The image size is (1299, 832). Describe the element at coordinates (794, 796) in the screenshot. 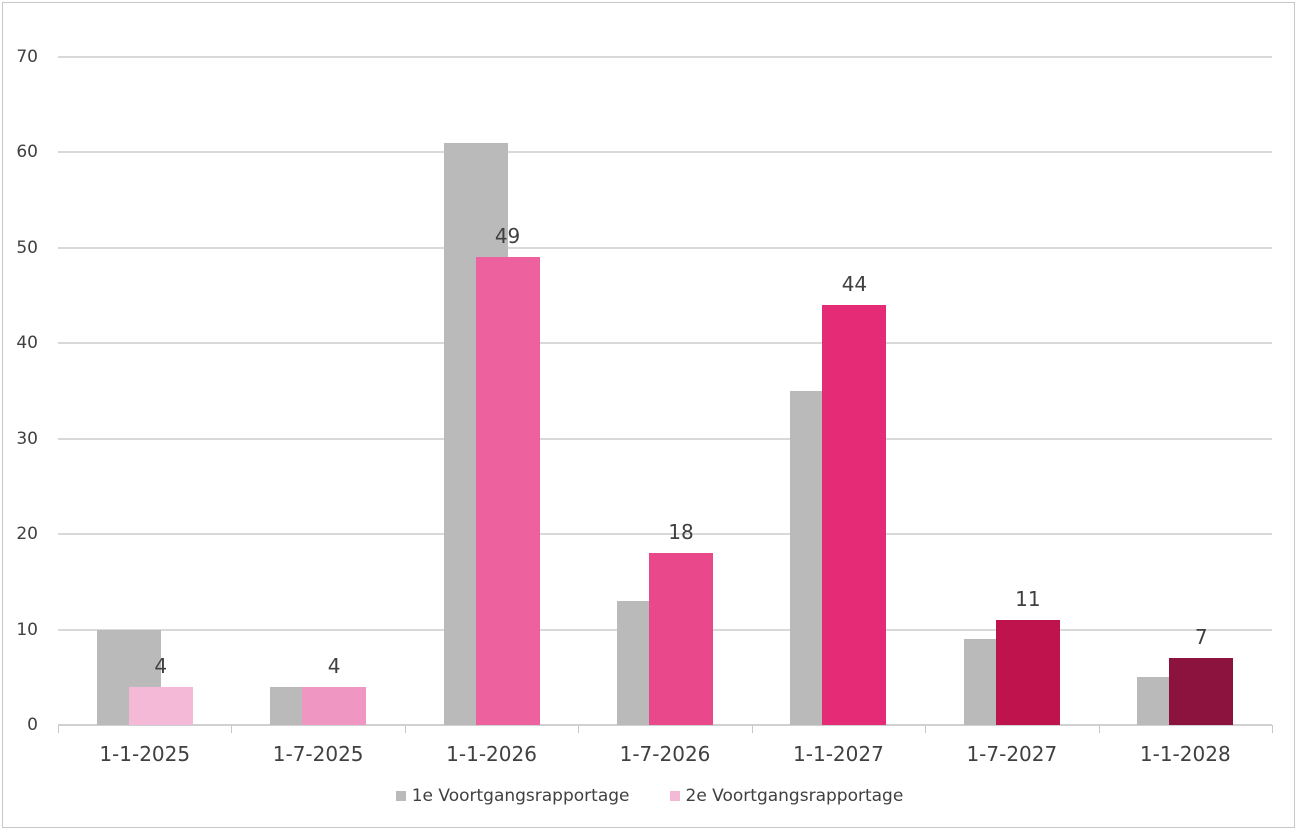

I see `legend-label: 2e Voortgangsrapportage` at that location.